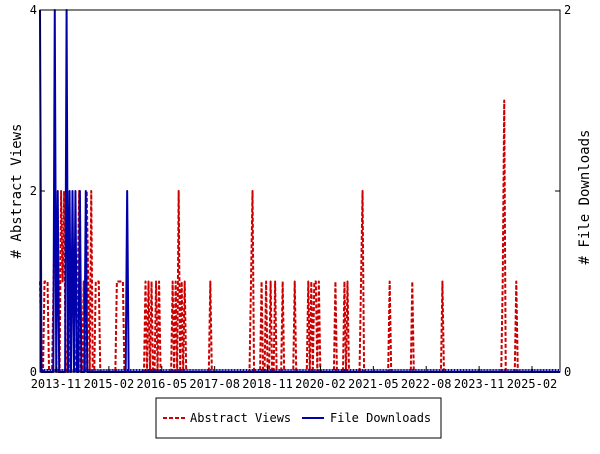  What do you see at coordinates (214, 384) in the screenshot?
I see `x-tick-label: 2017-08` at bounding box center [214, 384].